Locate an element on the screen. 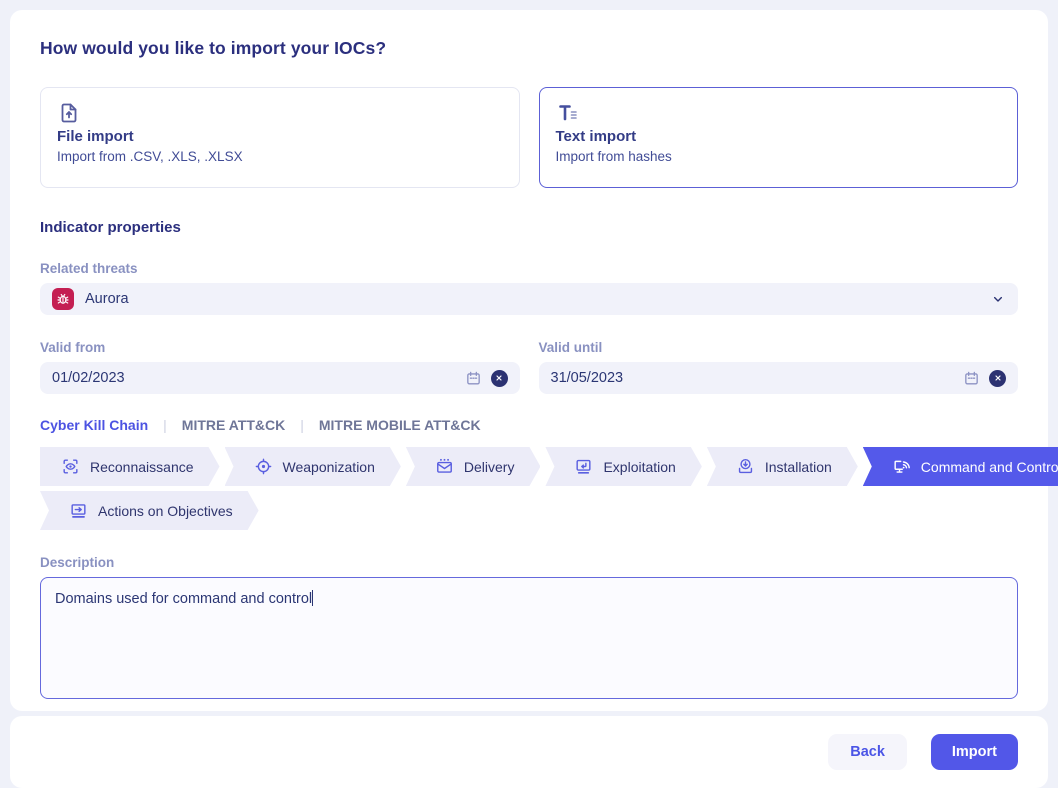 The image size is (1058, 788). stage-command-and-control: Command and Control is located at coordinates (960, 466).